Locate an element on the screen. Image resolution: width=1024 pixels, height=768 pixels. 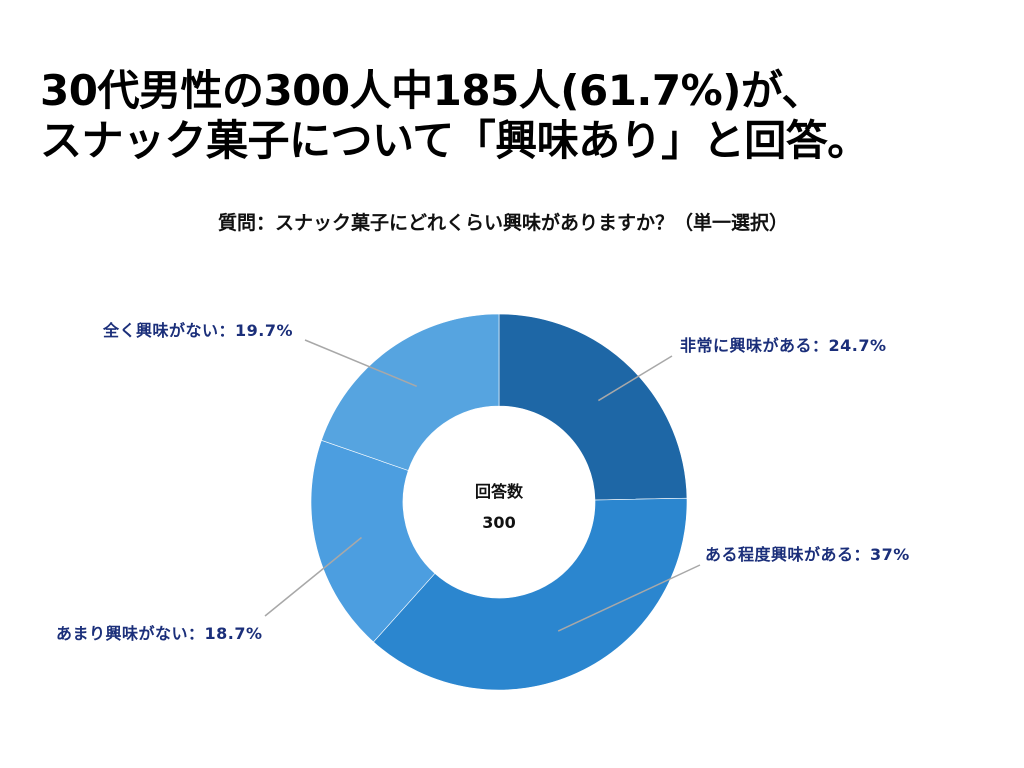
slice-not-interested-at-all is located at coordinates (410, 392).